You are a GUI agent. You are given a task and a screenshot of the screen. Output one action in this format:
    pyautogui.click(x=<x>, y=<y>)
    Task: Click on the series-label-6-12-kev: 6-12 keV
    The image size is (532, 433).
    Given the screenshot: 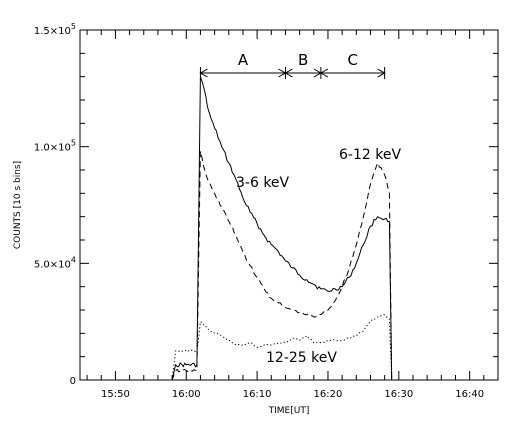 What is the action you would take?
    pyautogui.click(x=370, y=155)
    